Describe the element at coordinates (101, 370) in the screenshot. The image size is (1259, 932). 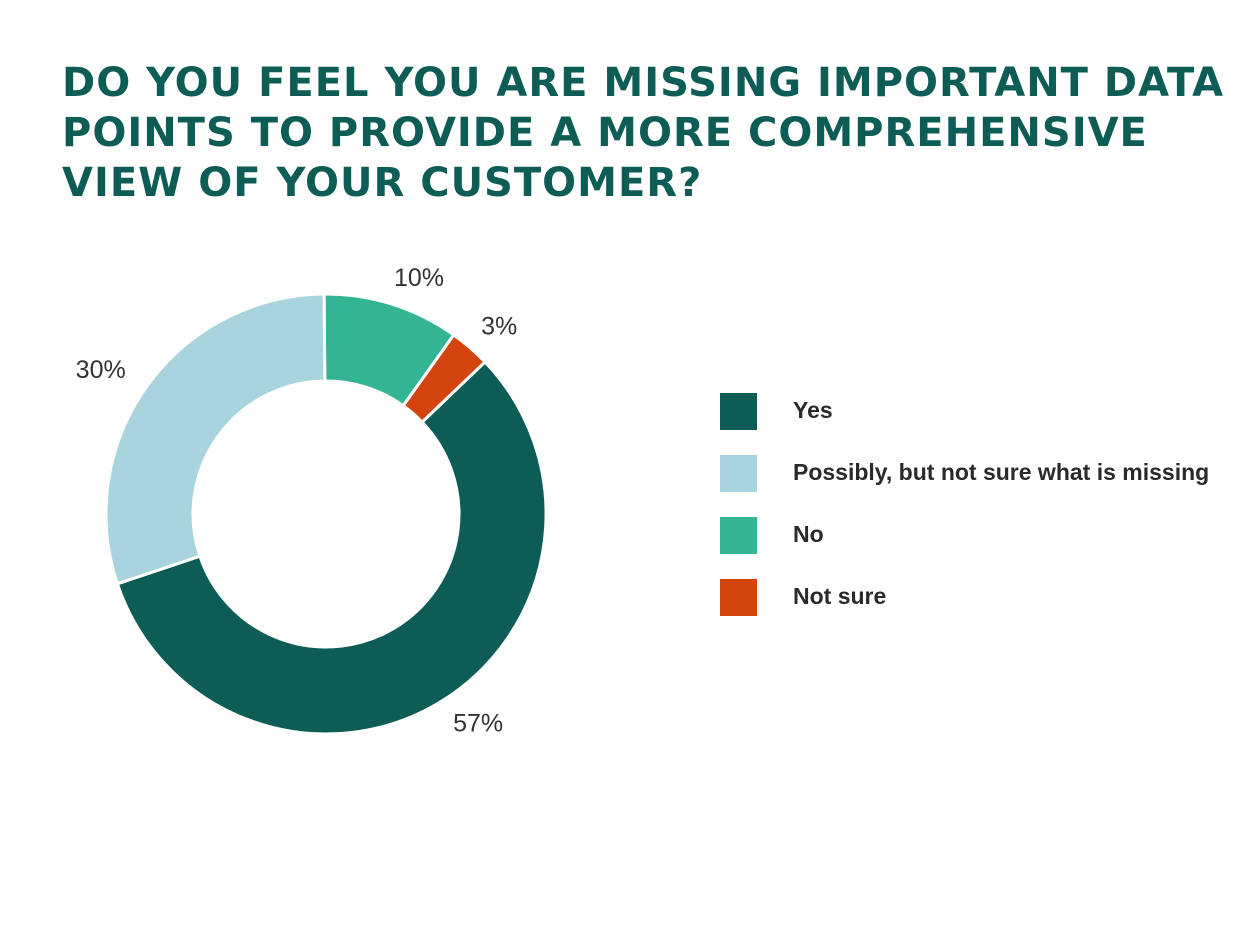
I see `slice-label-possibly: 30%` at that location.